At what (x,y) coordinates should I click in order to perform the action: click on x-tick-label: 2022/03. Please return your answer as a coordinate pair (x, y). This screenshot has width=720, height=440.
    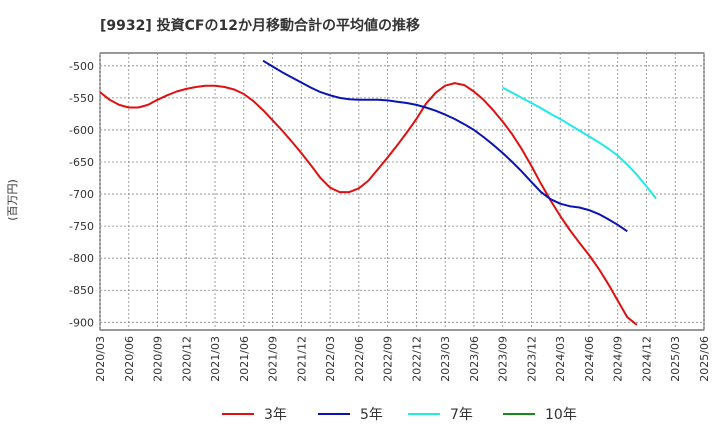
    Looking at the image, I should click on (330, 359).